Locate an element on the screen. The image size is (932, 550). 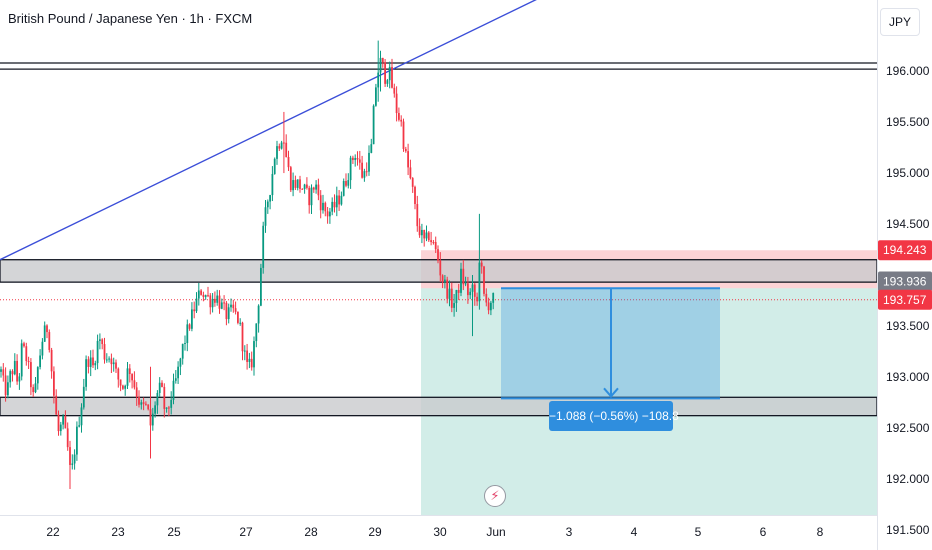
lightning-icon: ⚡ is located at coordinates (495, 496).